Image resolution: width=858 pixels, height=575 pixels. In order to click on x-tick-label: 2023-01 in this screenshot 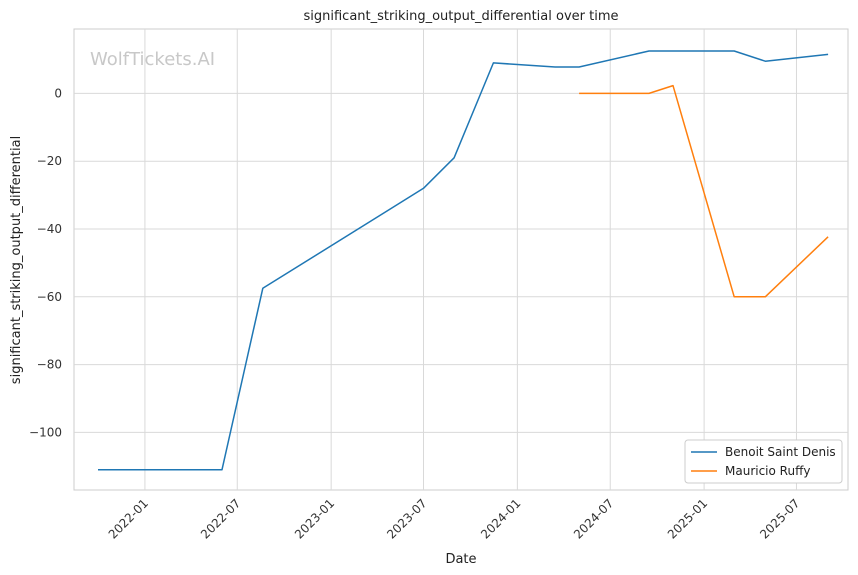, I will do `click(314, 518)`.